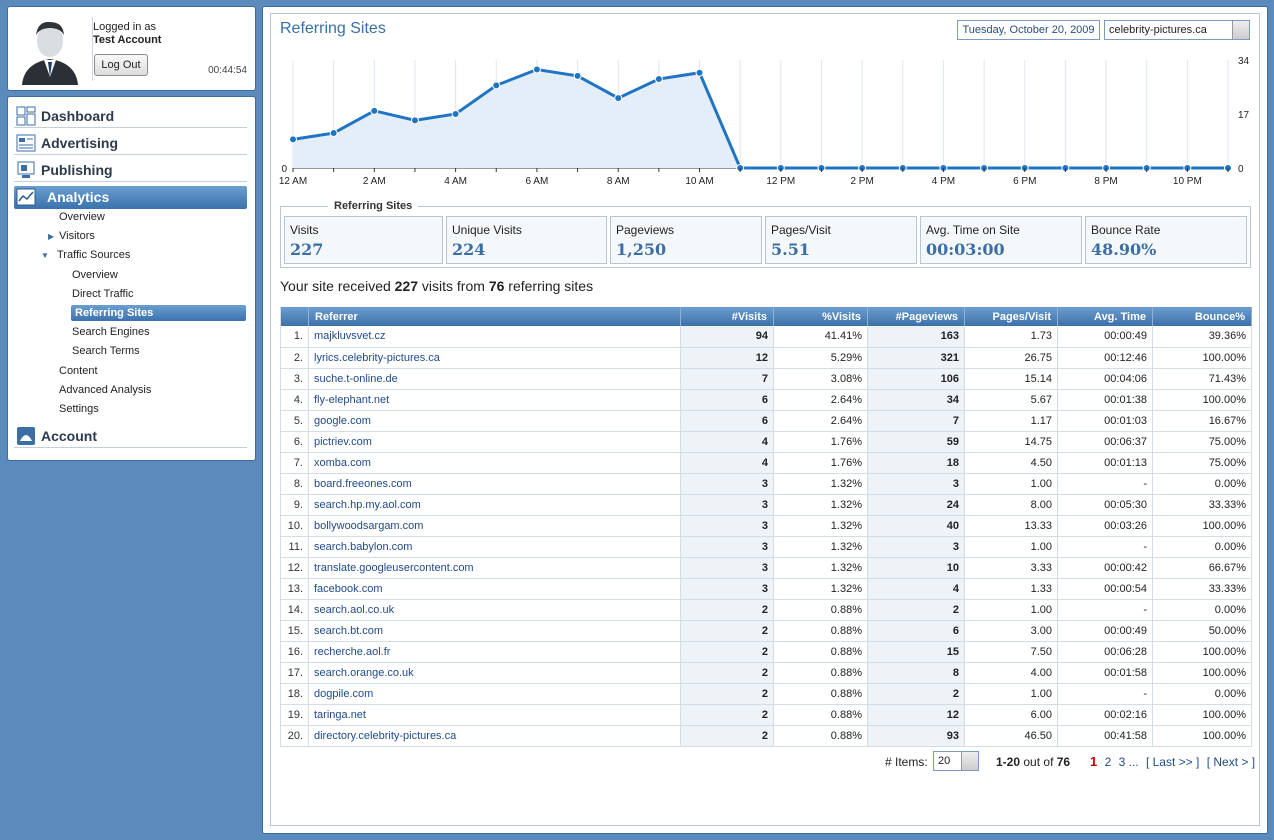 The height and width of the screenshot is (840, 1274). Describe the element at coordinates (956, 761) in the screenshot. I see `items-per-page-select: 20` at that location.